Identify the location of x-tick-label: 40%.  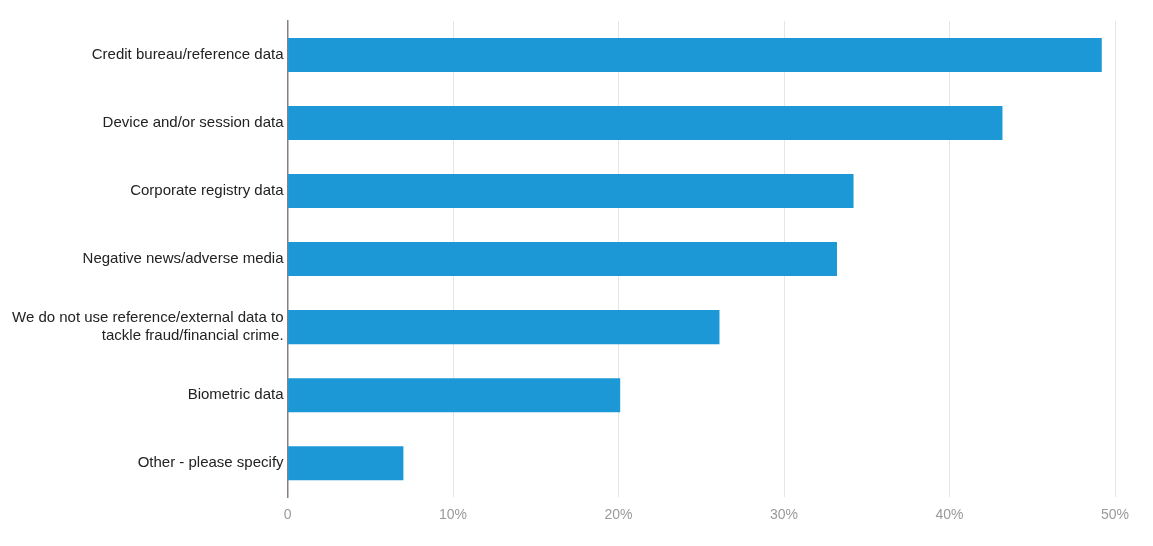
(949, 514).